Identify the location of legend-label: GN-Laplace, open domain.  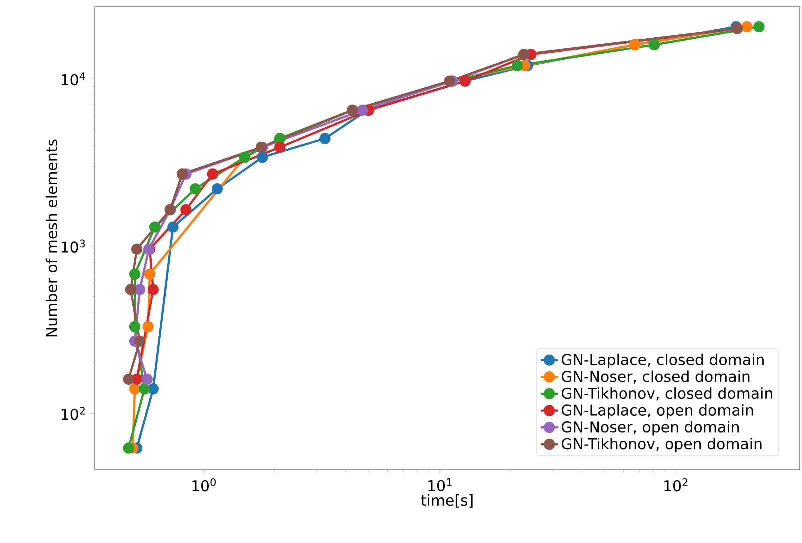
(658, 411).